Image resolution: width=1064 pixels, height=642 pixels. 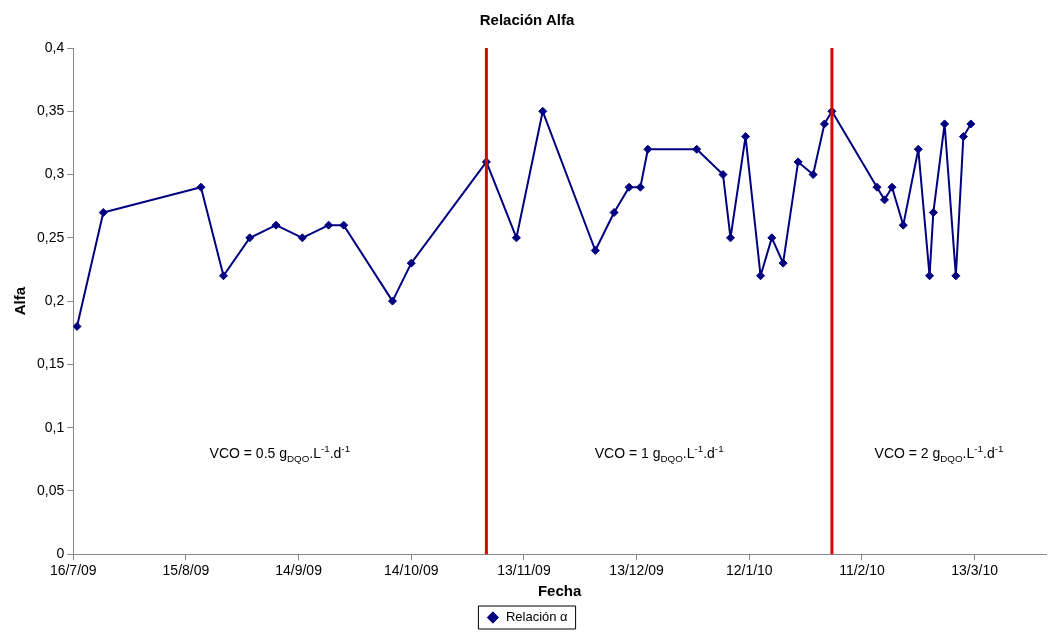 What do you see at coordinates (975, 570) in the screenshot?
I see `x-tick-label: 13/3/10` at bounding box center [975, 570].